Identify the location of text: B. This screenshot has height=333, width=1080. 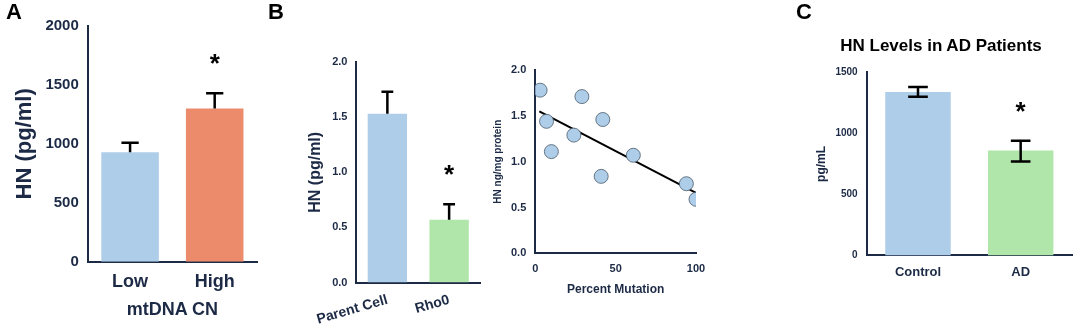
(276, 12).